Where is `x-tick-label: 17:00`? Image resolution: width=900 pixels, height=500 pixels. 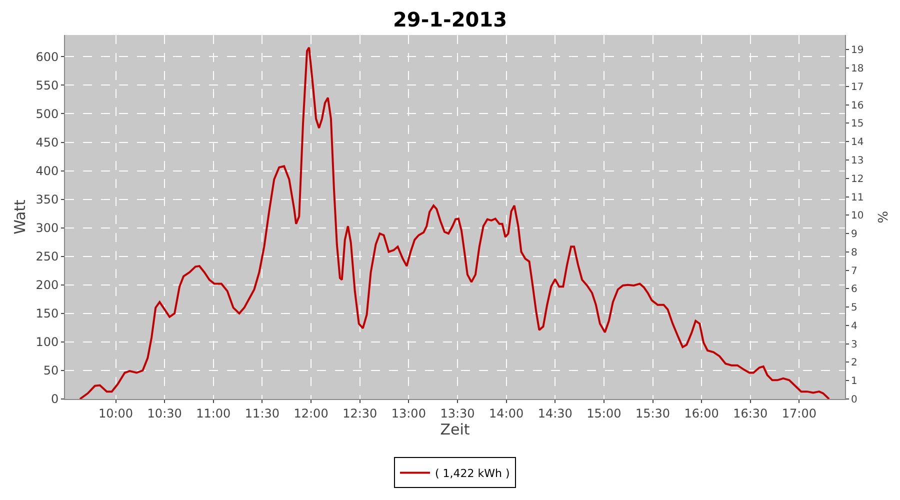
x-tick-label: 17:00 is located at coordinates (799, 413).